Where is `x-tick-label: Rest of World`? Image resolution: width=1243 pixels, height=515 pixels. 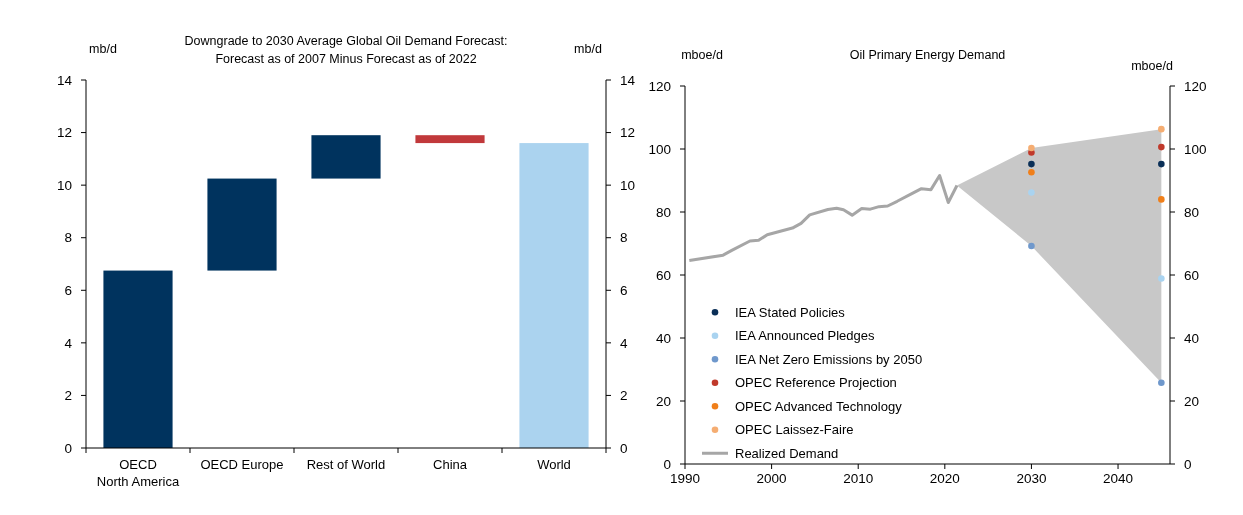
x-tick-label: Rest of World is located at coordinates (346, 464).